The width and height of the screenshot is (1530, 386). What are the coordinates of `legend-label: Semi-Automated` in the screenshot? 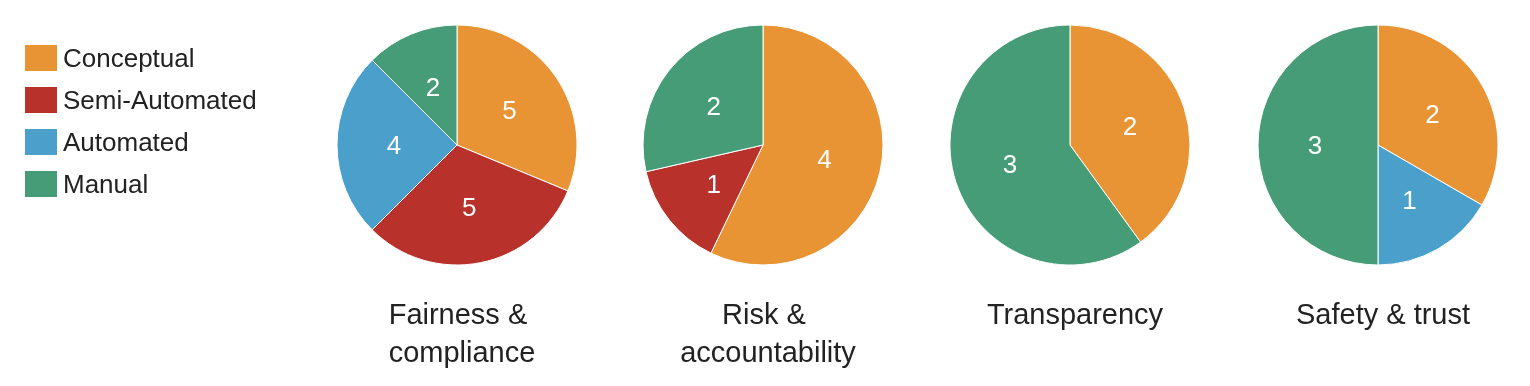 It's located at (160, 100).